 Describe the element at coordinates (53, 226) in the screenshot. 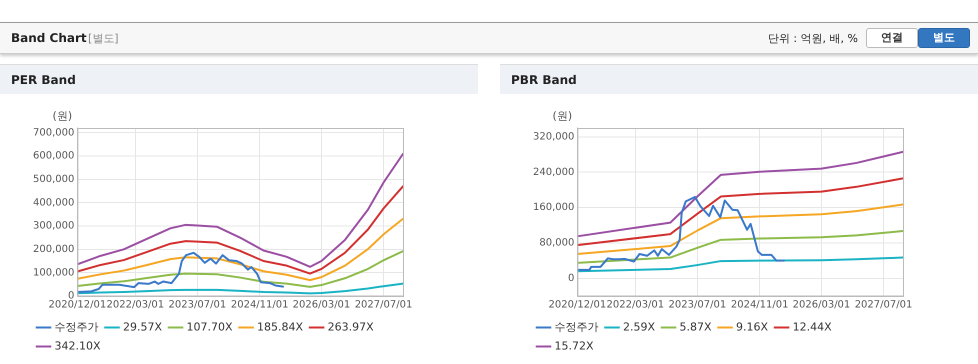

I see `y-tick-label: 300,000` at that location.